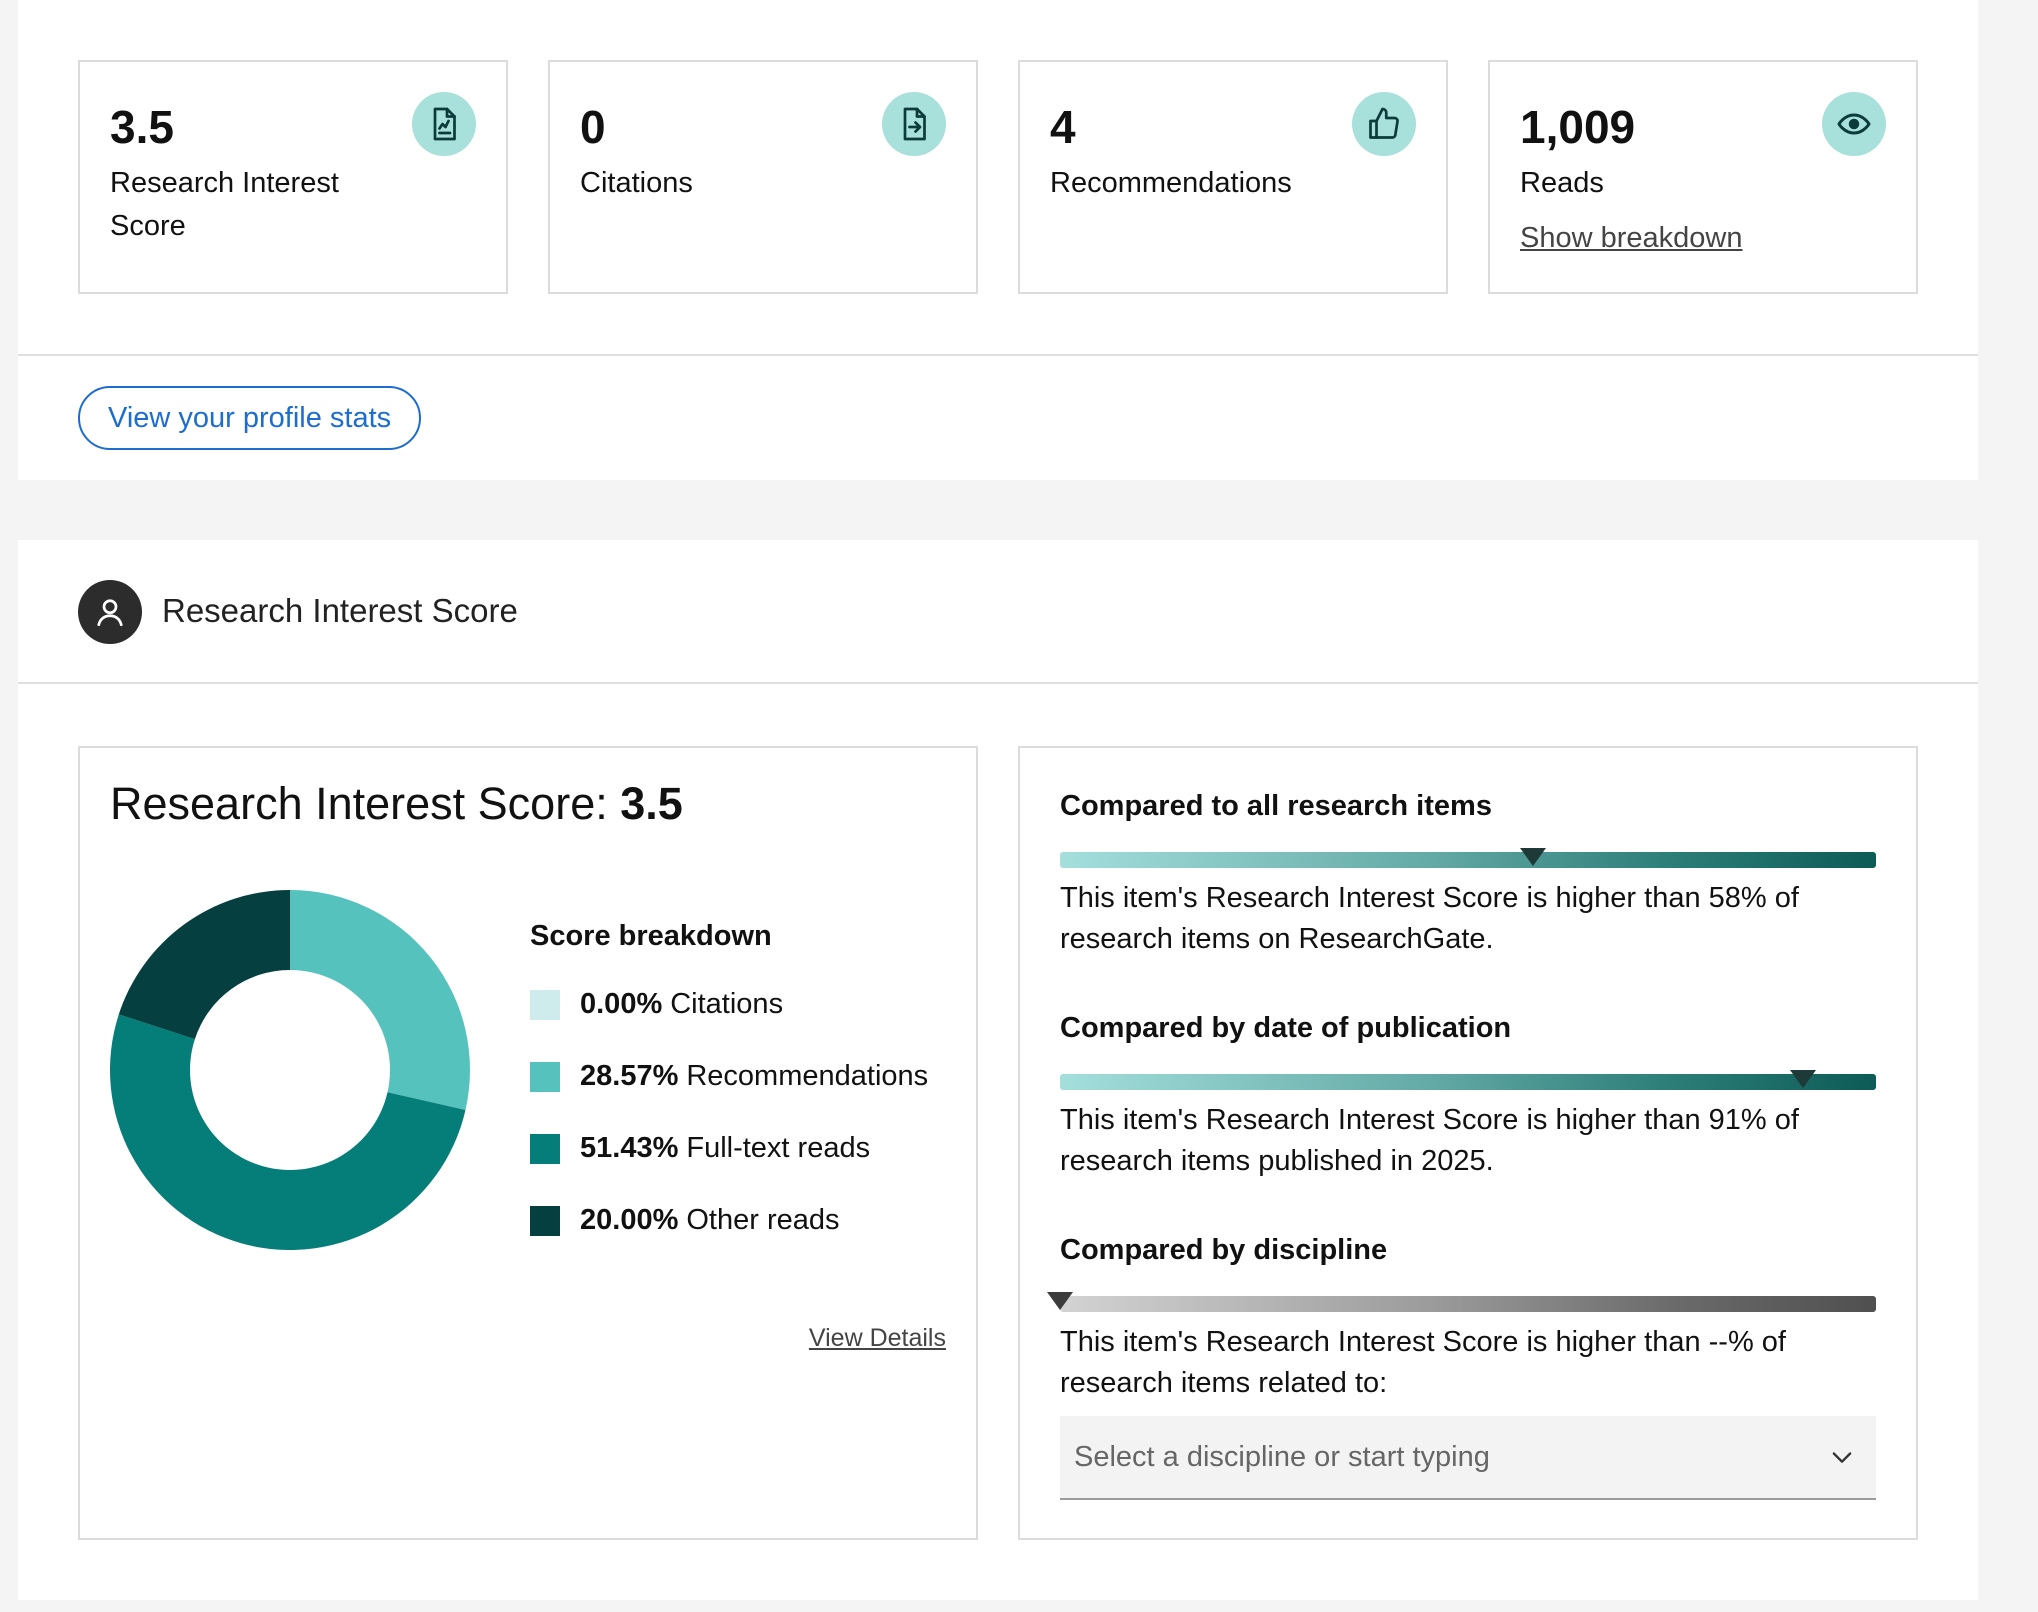 The width and height of the screenshot is (2038, 1612). Describe the element at coordinates (763, 177) in the screenshot. I see `stat-card-citations: 0 Citations` at that location.